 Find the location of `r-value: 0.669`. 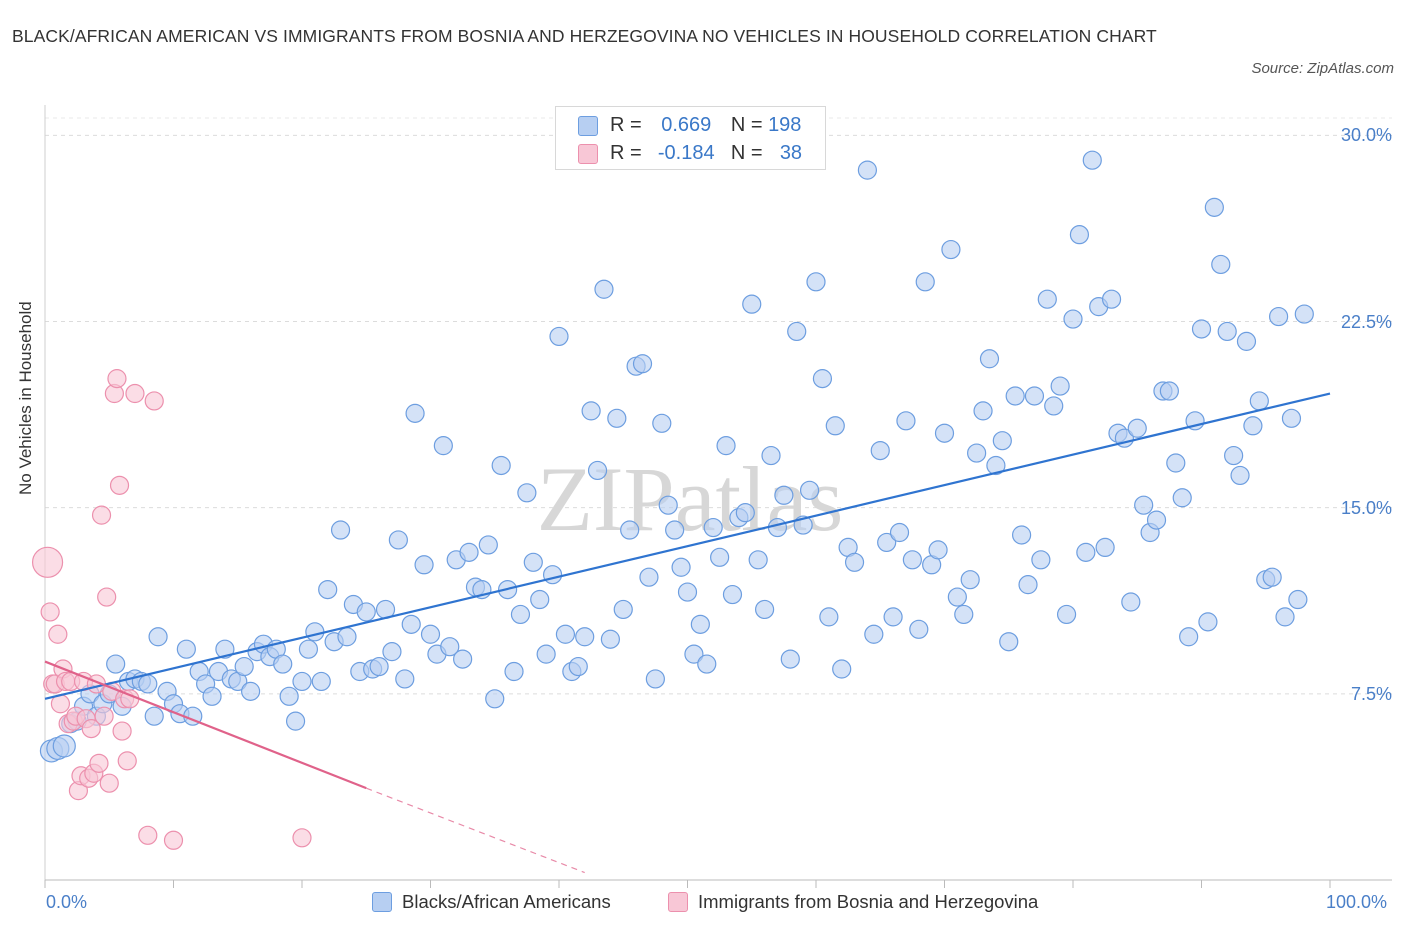

r-value: 0.669 is located at coordinates (686, 125).